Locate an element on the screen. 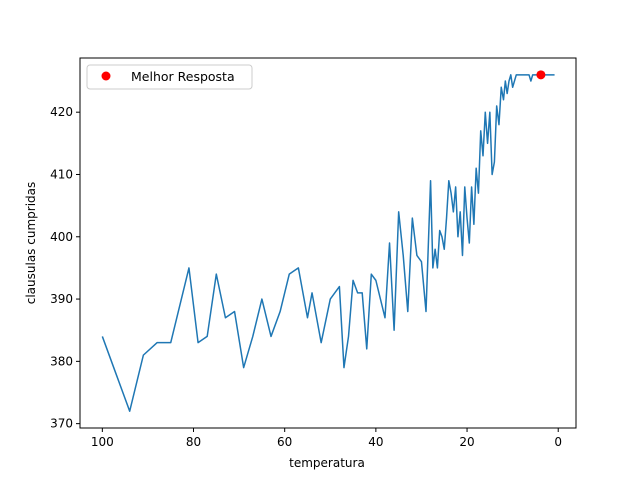  y-tick-label-380: 380 is located at coordinates (61, 361).